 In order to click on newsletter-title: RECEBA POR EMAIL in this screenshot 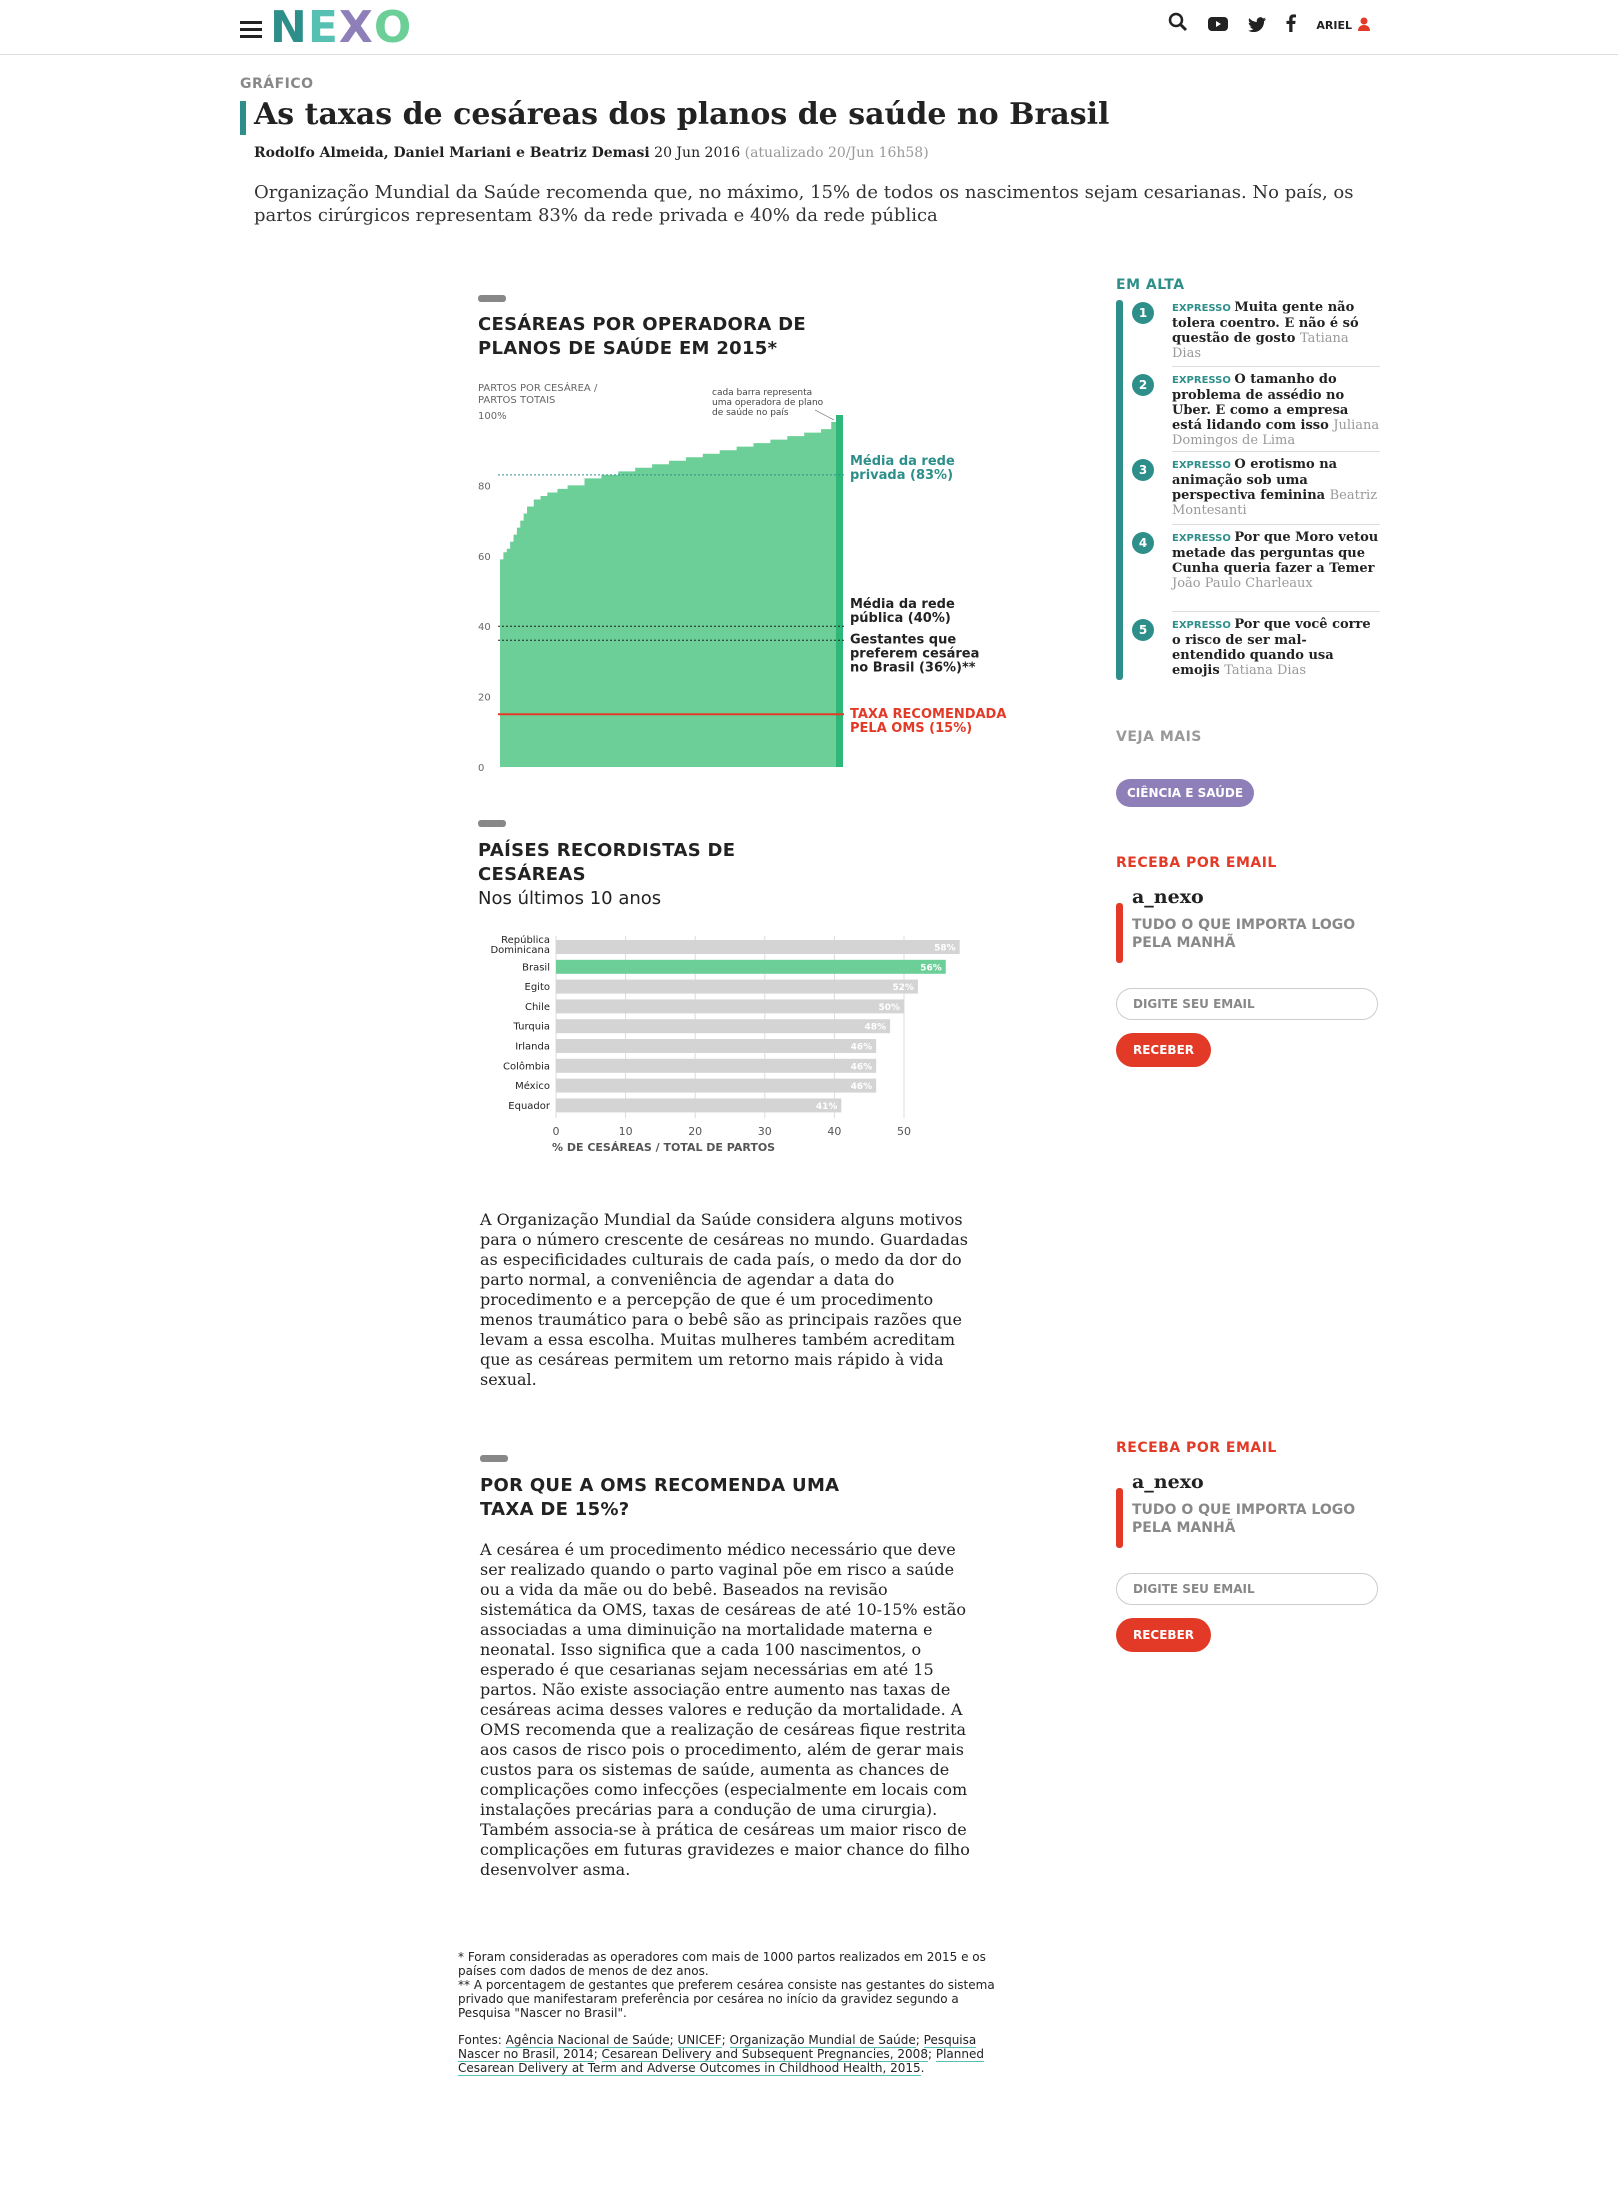, I will do `click(1196, 863)`.